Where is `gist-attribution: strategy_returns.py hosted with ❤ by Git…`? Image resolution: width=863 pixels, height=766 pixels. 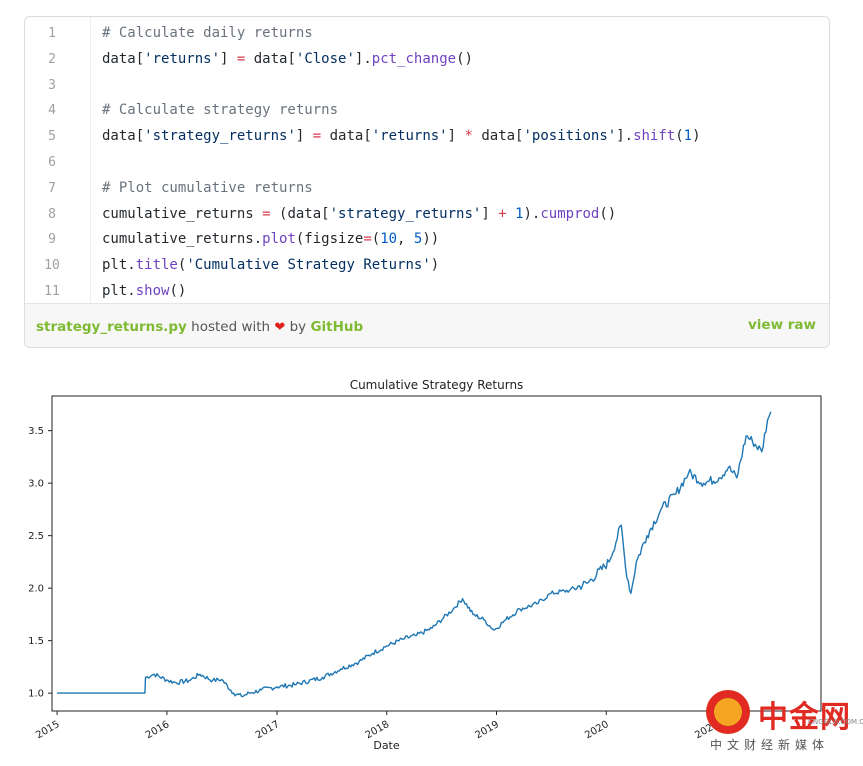
gist-attribution: strategy_returns.py hosted with ❤ by Git… is located at coordinates (199, 327).